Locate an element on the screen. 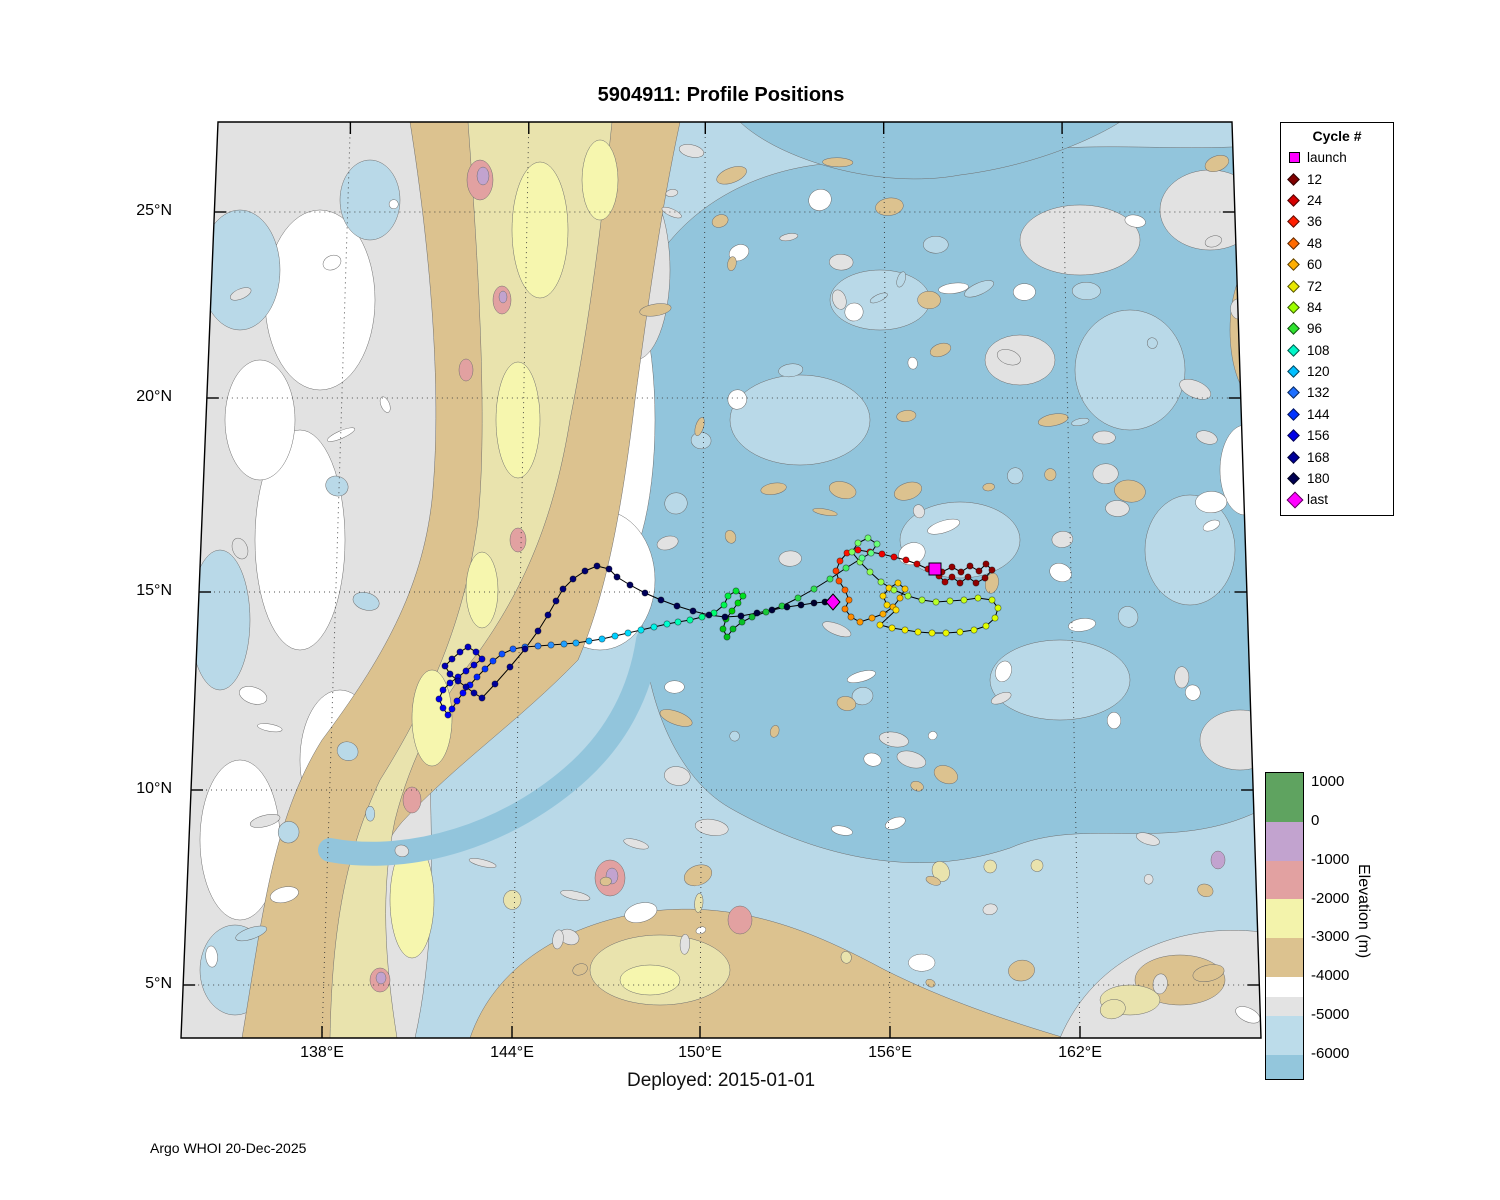 This screenshot has height=1200, width=1500. legend-entry-label: 48 is located at coordinates (1315, 243).